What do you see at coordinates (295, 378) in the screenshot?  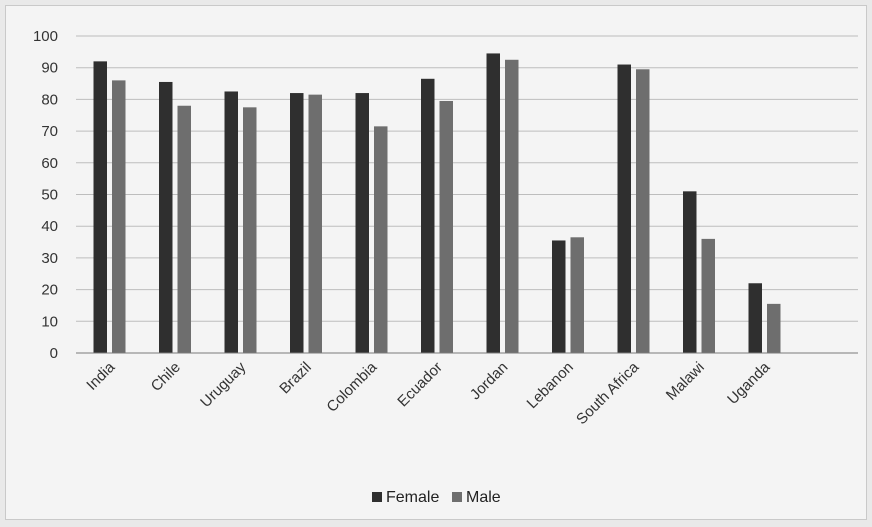 I see `x-tick-label: Brazil` at bounding box center [295, 378].